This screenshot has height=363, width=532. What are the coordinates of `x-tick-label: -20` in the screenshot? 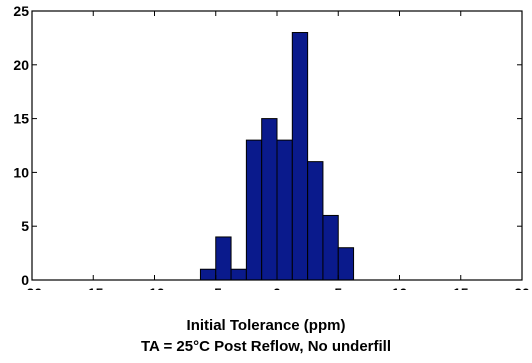 It's located at (32, 287).